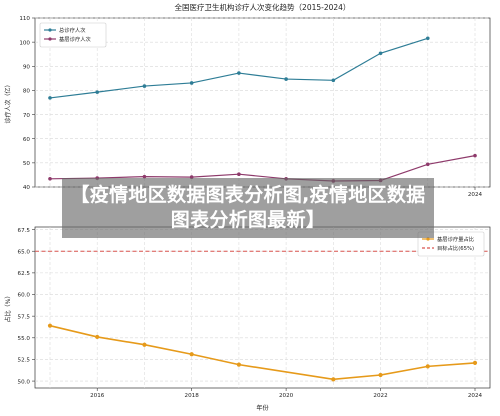 This screenshot has width=500, height=416. I want to click on x-tick-label: 2016, so click(97, 396).